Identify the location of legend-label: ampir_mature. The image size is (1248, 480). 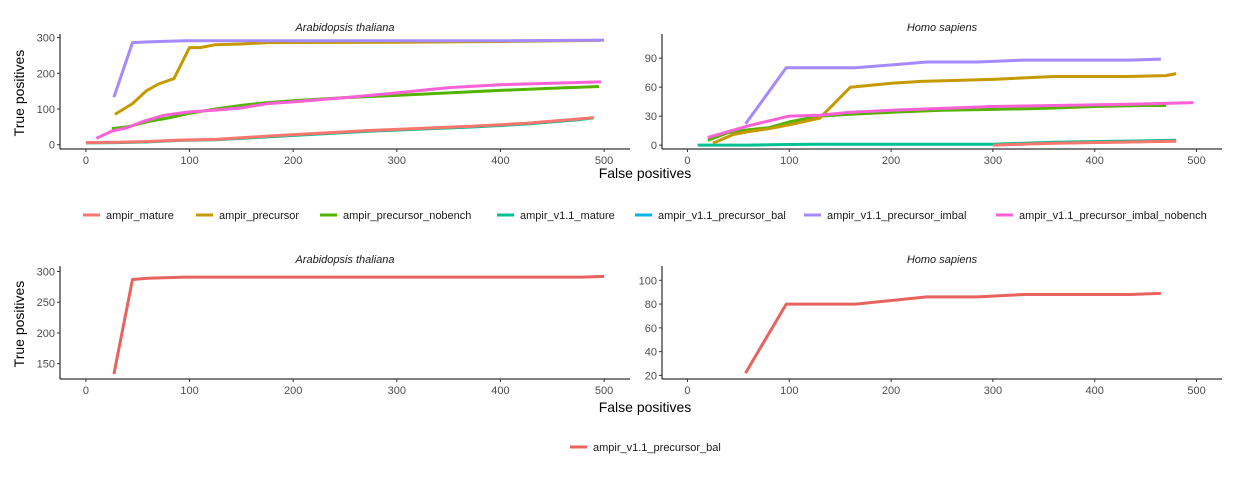
(140, 216).